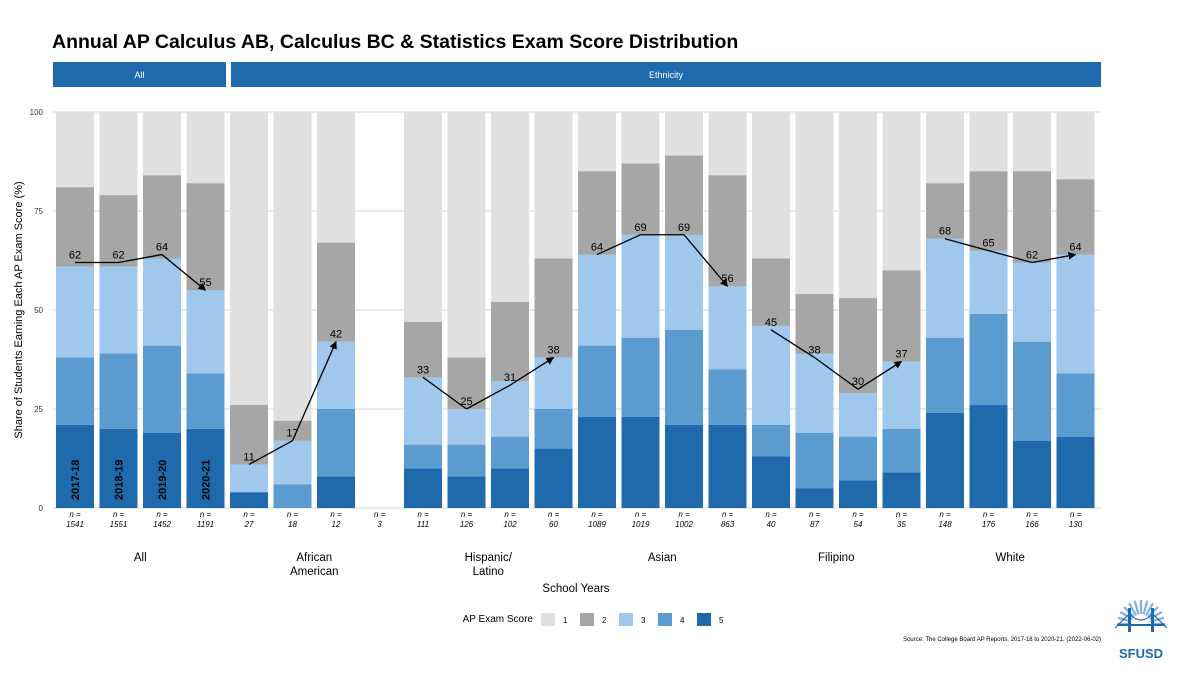  I want to click on n-value: 148, so click(945, 524).